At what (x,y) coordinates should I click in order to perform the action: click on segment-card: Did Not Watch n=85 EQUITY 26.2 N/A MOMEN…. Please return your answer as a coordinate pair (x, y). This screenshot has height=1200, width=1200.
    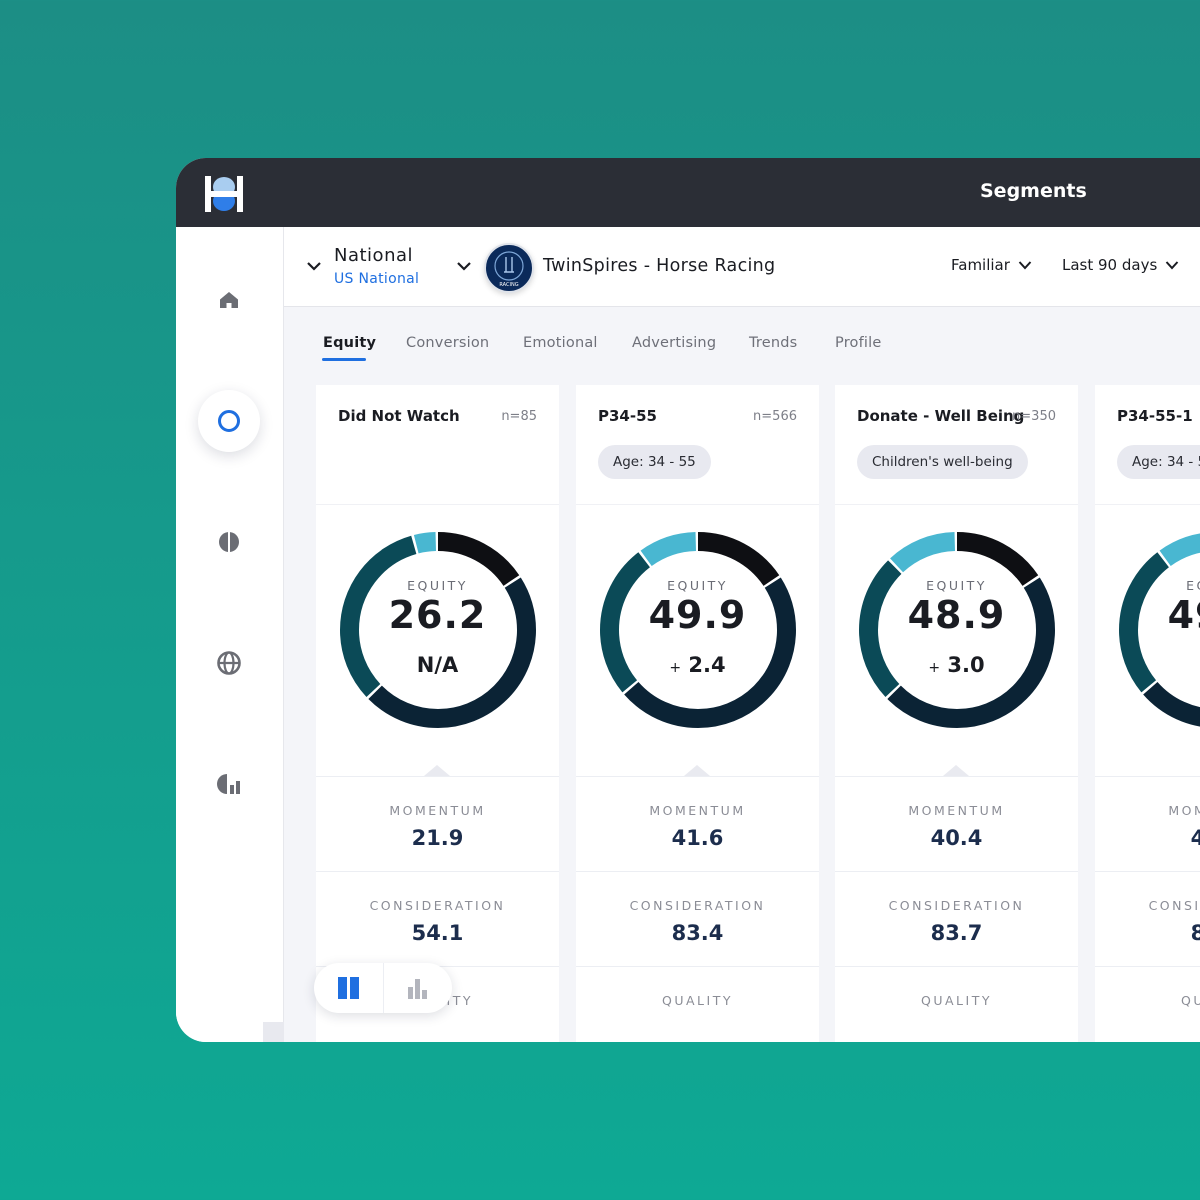
    Looking at the image, I should click on (437, 713).